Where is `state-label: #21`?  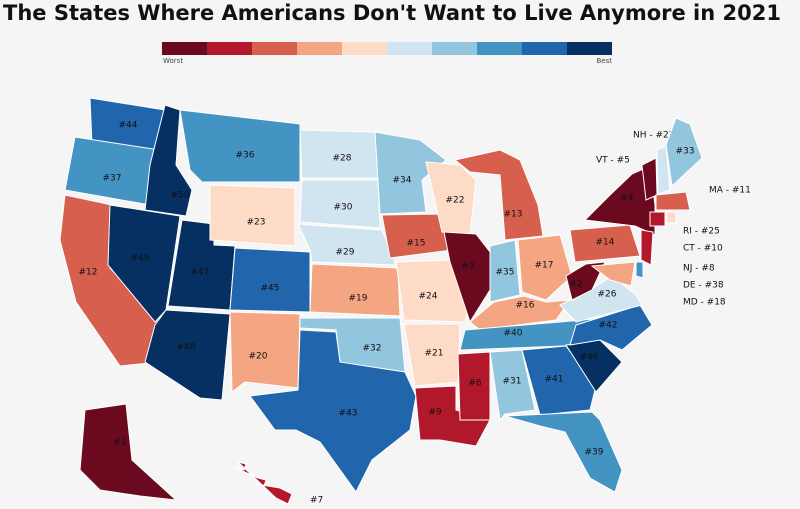
state-label: #21 is located at coordinates (434, 354).